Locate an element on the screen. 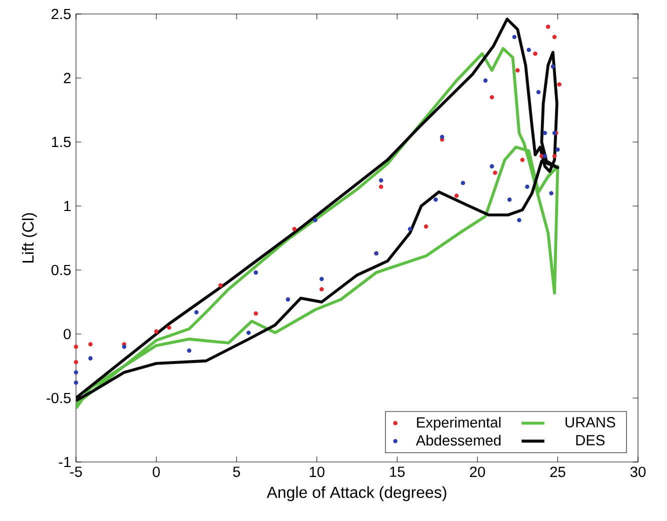  legend-label: Experimental is located at coordinates (458, 423).